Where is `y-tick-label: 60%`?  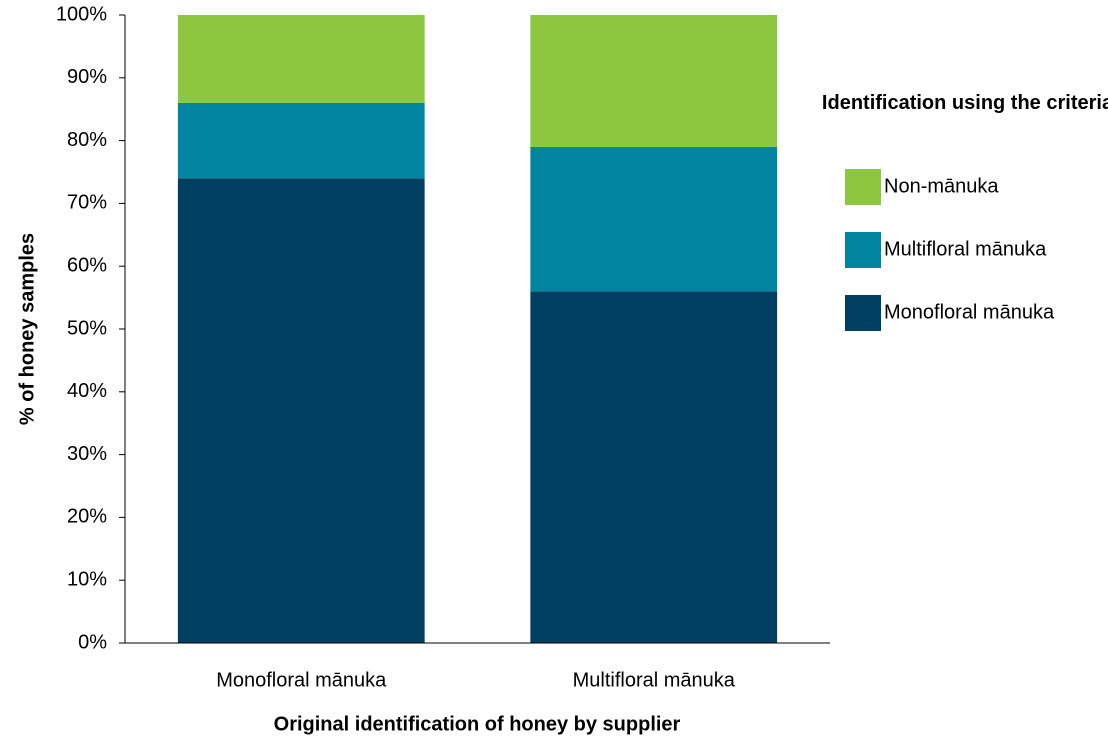 y-tick-label: 60% is located at coordinates (87, 265).